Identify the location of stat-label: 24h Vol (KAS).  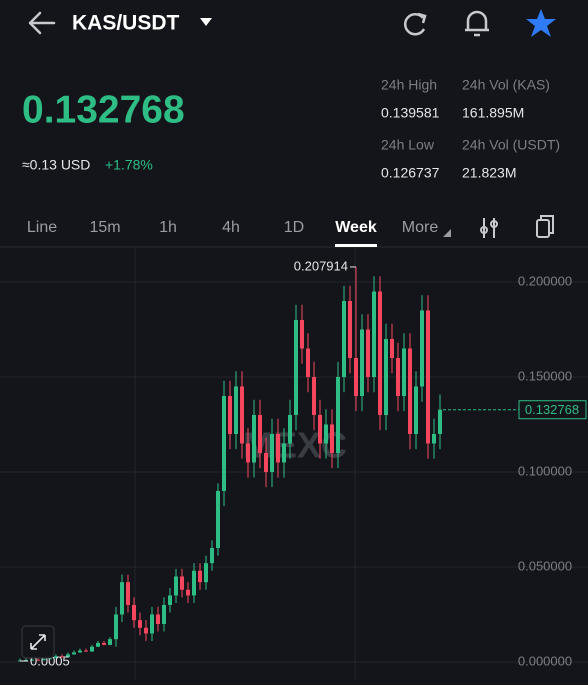
(506, 85).